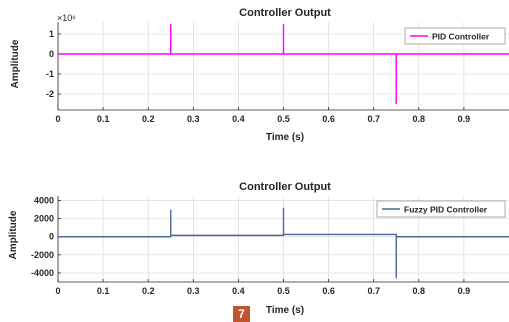  What do you see at coordinates (51, 34) in the screenshot?
I see `y-tick-label: 1` at bounding box center [51, 34].